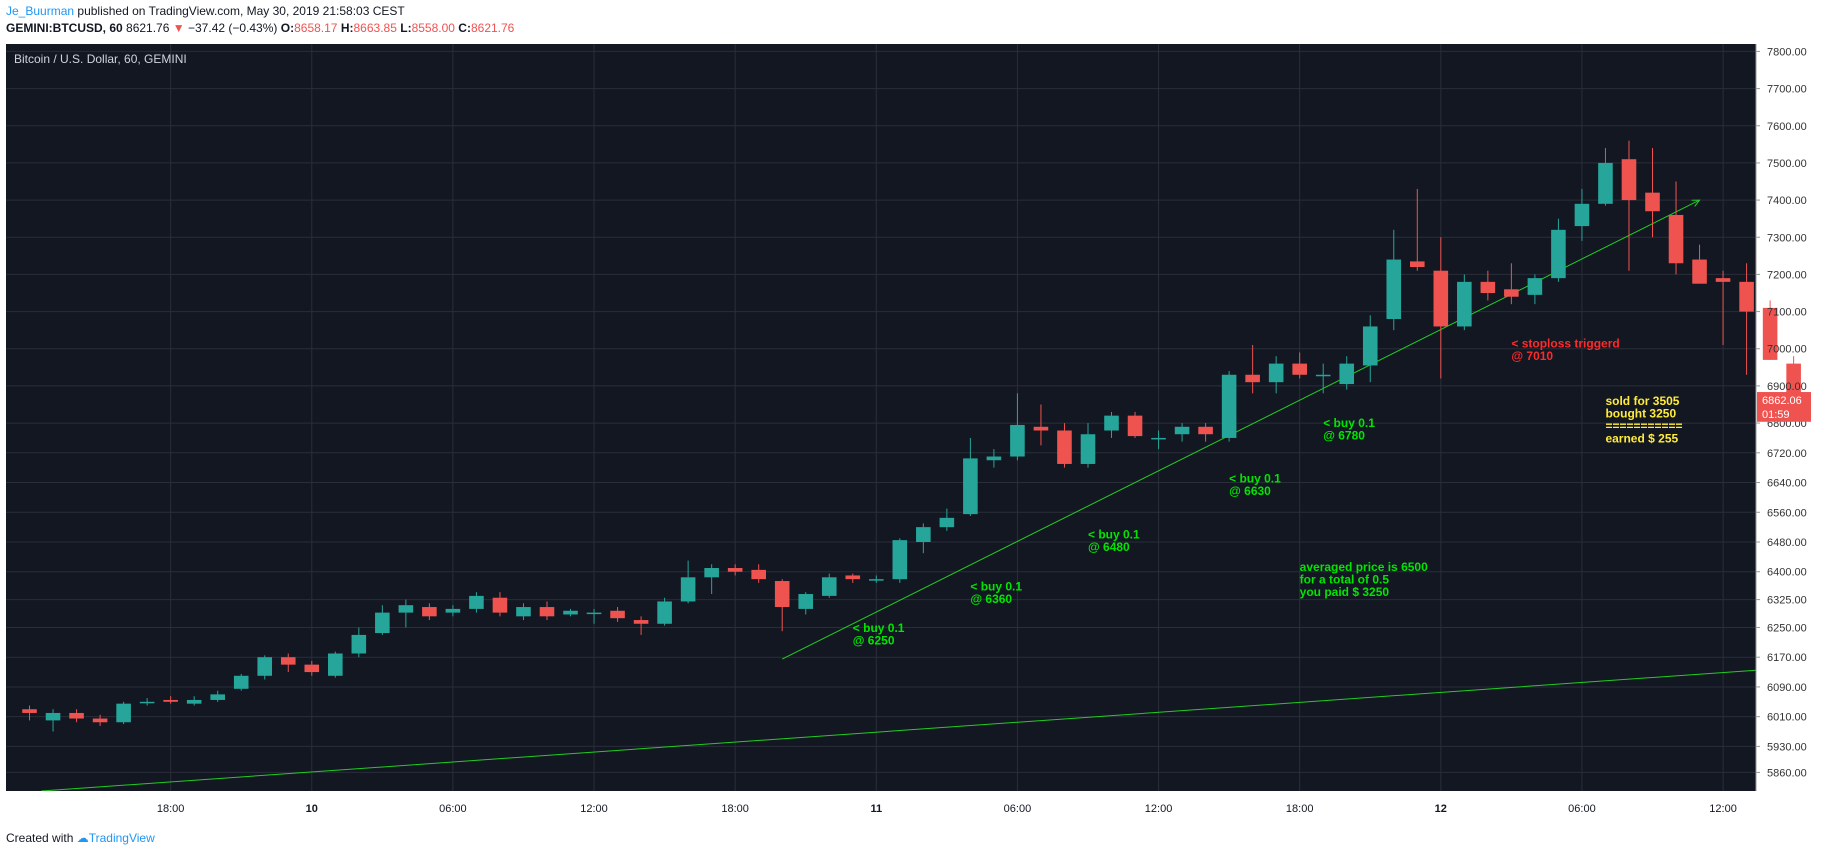 This screenshot has height=857, width=1828. Describe the element at coordinates (1776, 415) in the screenshot. I see `current-price-label: 01:59` at that location.